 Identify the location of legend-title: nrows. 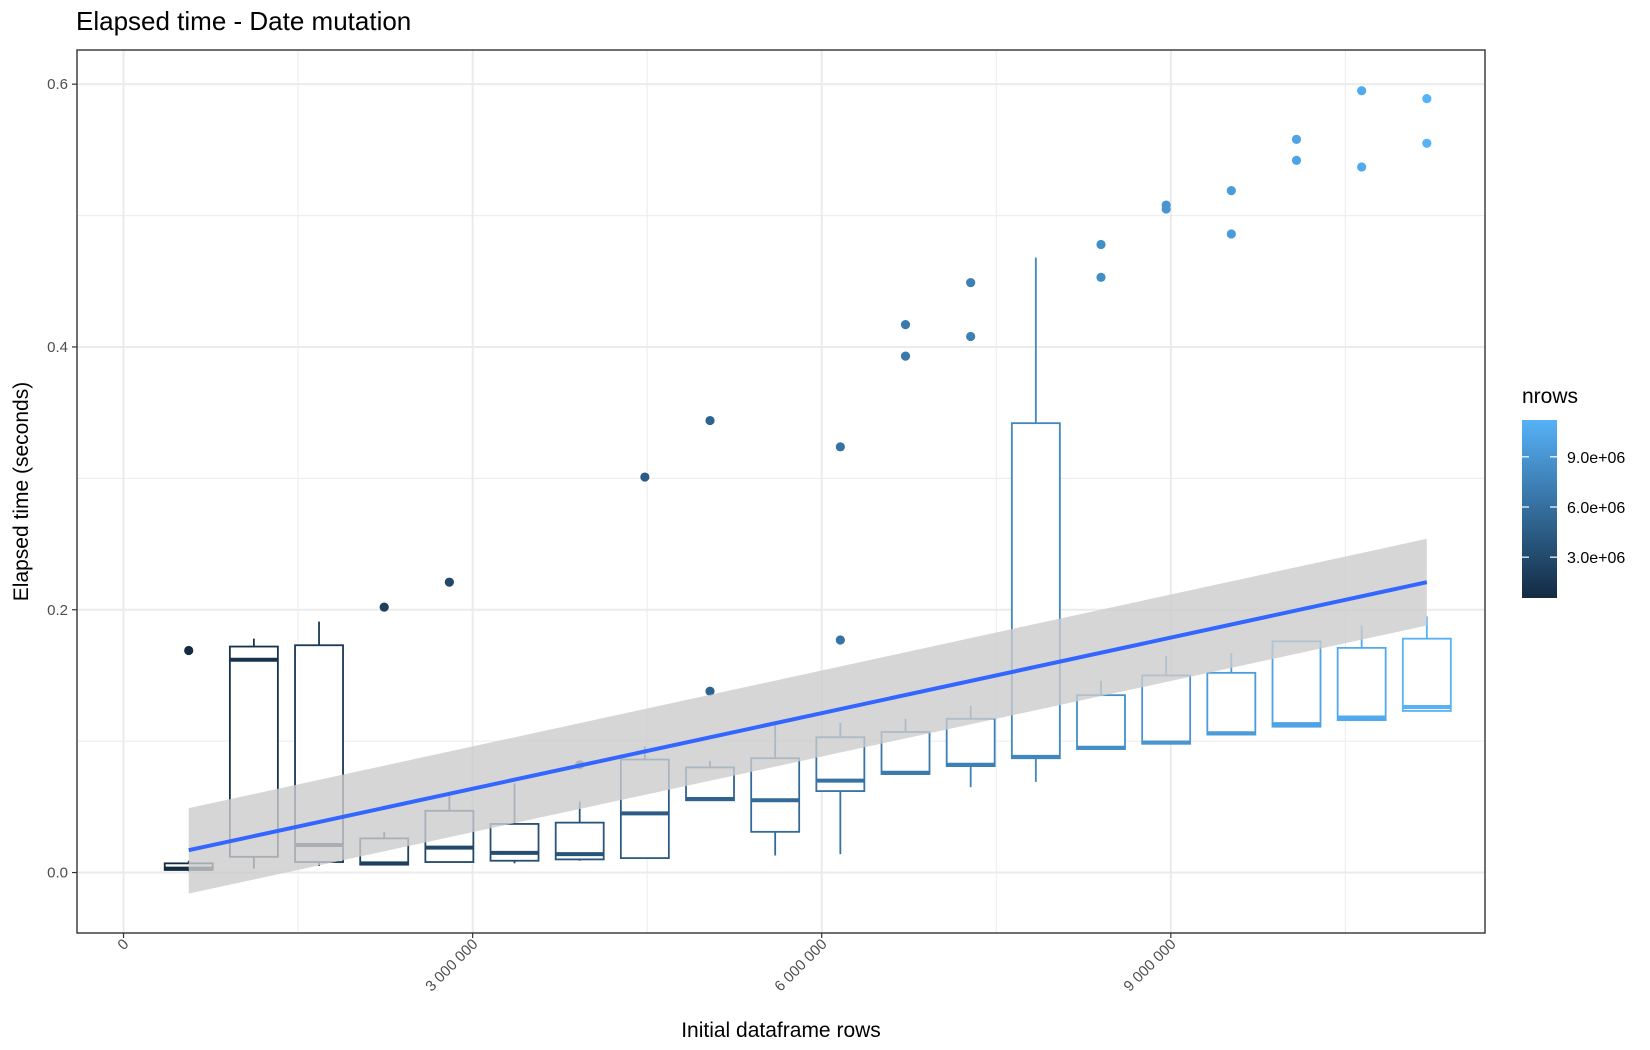
(1550, 396).